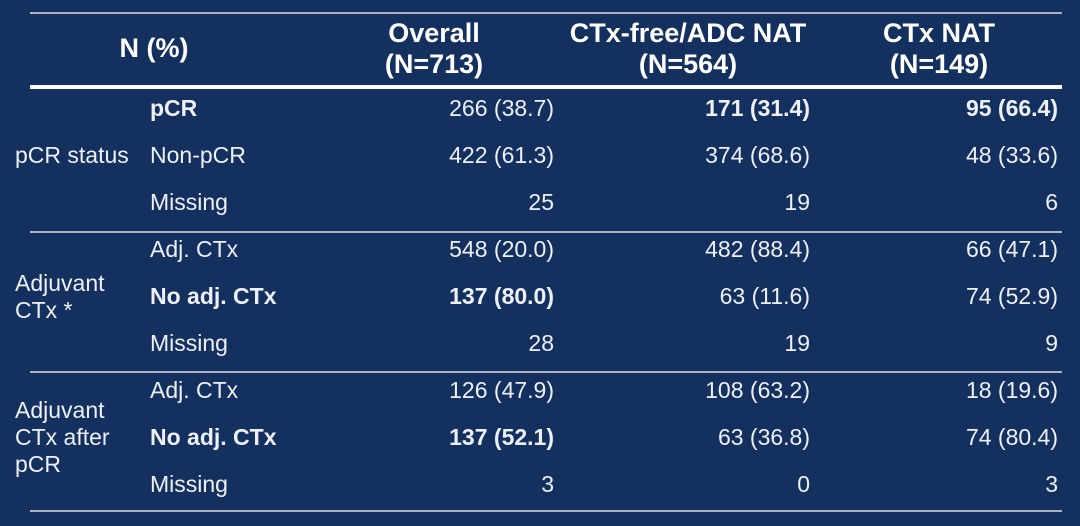 This screenshot has width=1080, height=526. I want to click on row-label: Non-pCR, so click(198, 155).